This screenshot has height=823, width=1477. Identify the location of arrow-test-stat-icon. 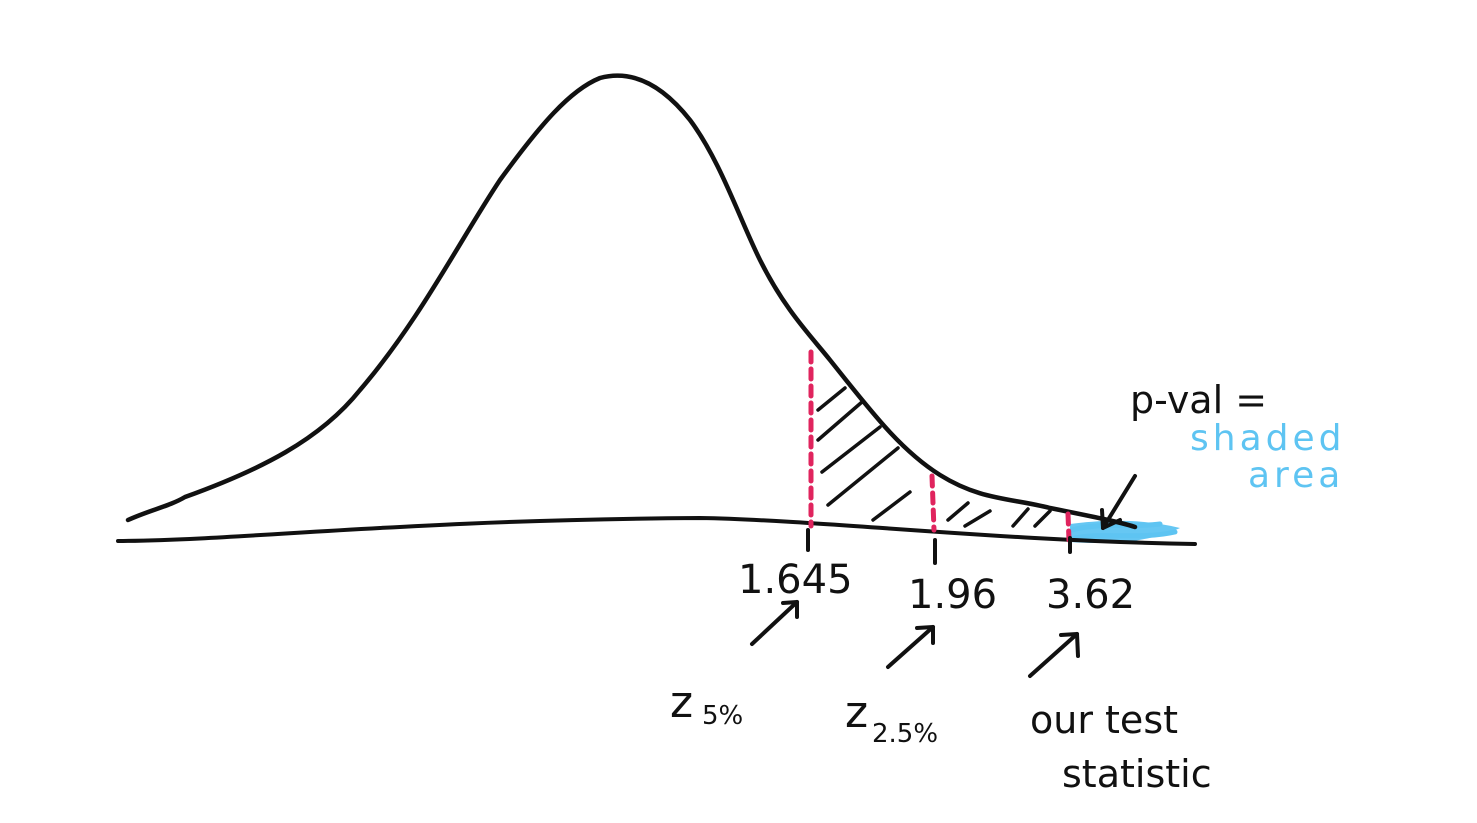
(1054, 655).